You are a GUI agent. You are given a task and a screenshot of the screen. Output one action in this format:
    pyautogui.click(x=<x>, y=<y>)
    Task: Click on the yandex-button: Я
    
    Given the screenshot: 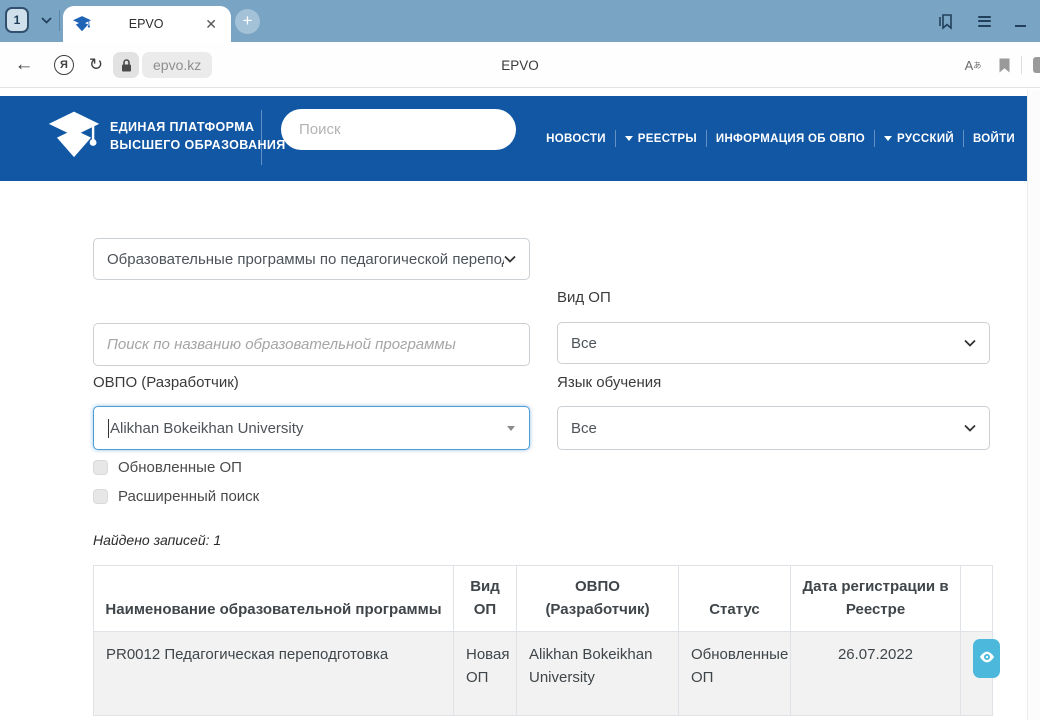 What is the action you would take?
    pyautogui.click(x=64, y=65)
    